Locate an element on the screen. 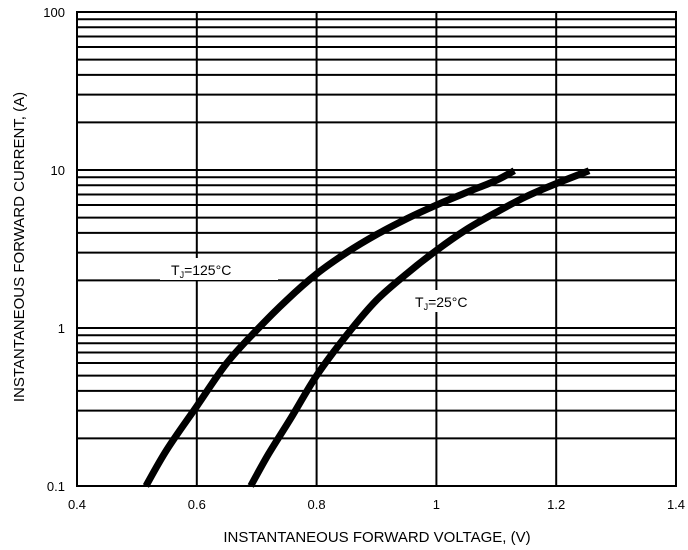  y-tick-labels: 0.1 1 10 100 is located at coordinates (54, 249).